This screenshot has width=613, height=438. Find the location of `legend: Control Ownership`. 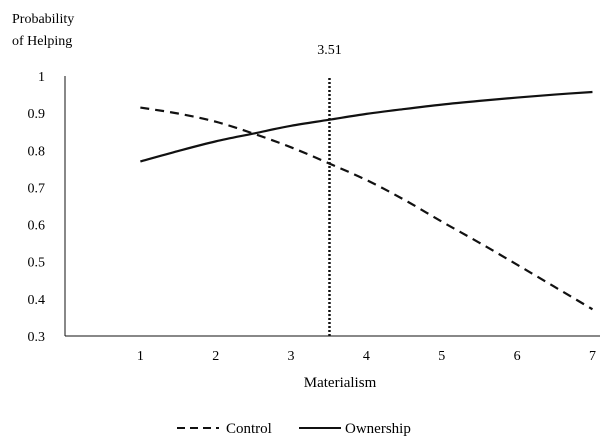

legend: Control Ownership is located at coordinates (294, 429).